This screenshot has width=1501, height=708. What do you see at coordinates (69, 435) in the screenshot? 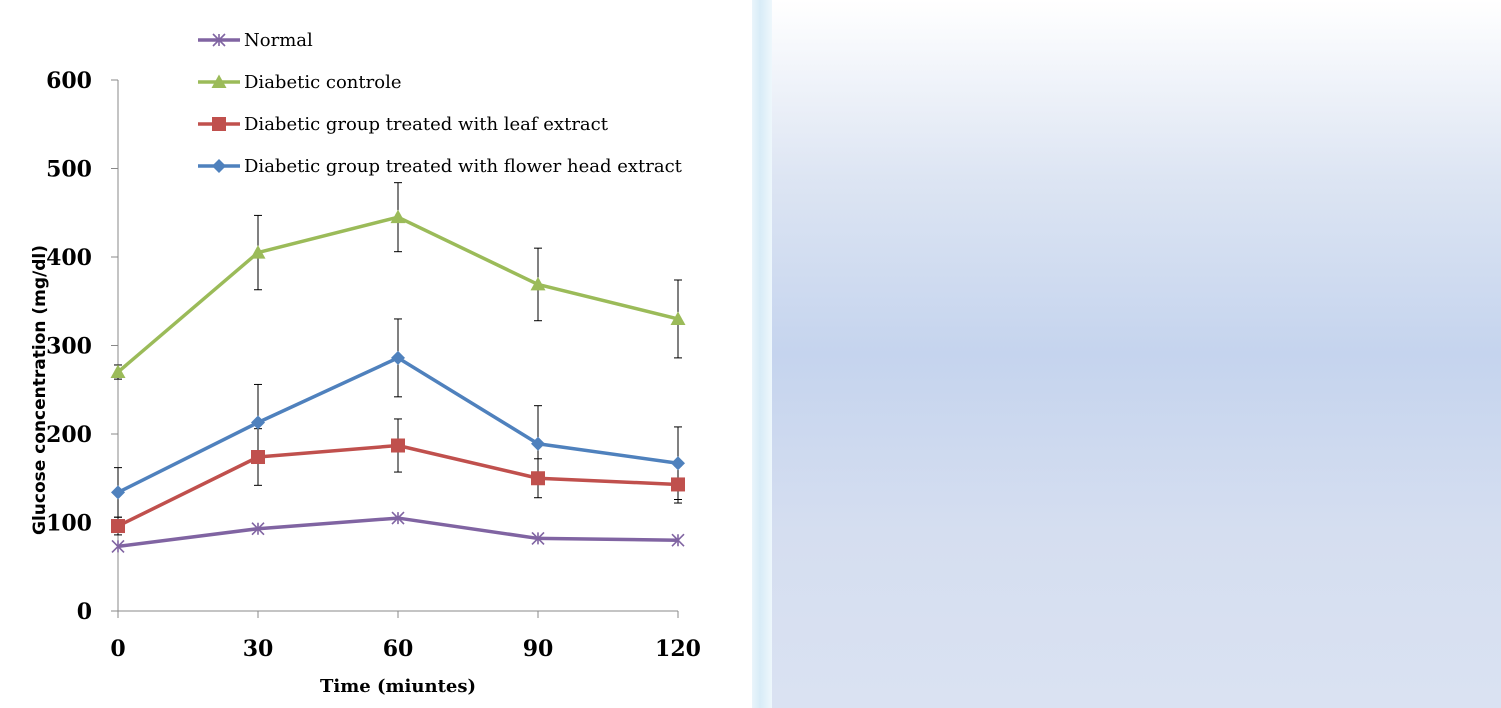
I see `y-tick-label: 200` at bounding box center [69, 435].